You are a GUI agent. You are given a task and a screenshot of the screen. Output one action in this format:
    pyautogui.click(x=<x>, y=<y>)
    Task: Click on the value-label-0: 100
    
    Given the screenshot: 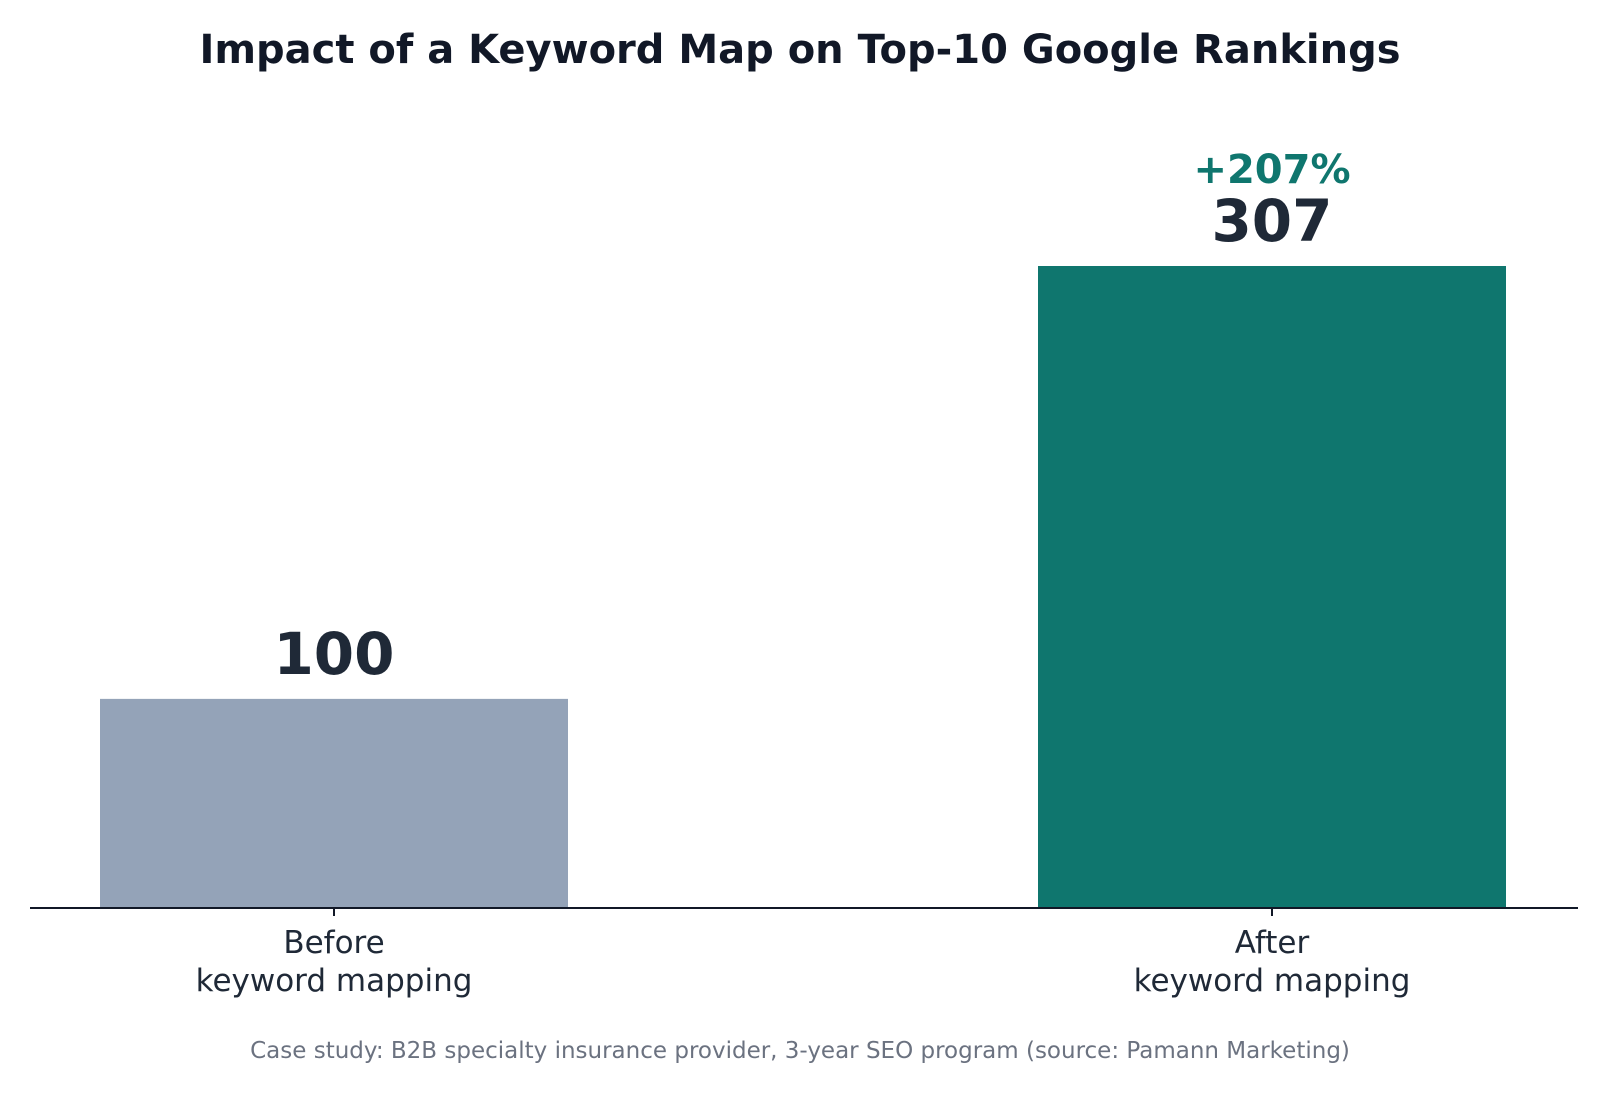 What is the action you would take?
    pyautogui.click(x=333, y=654)
    